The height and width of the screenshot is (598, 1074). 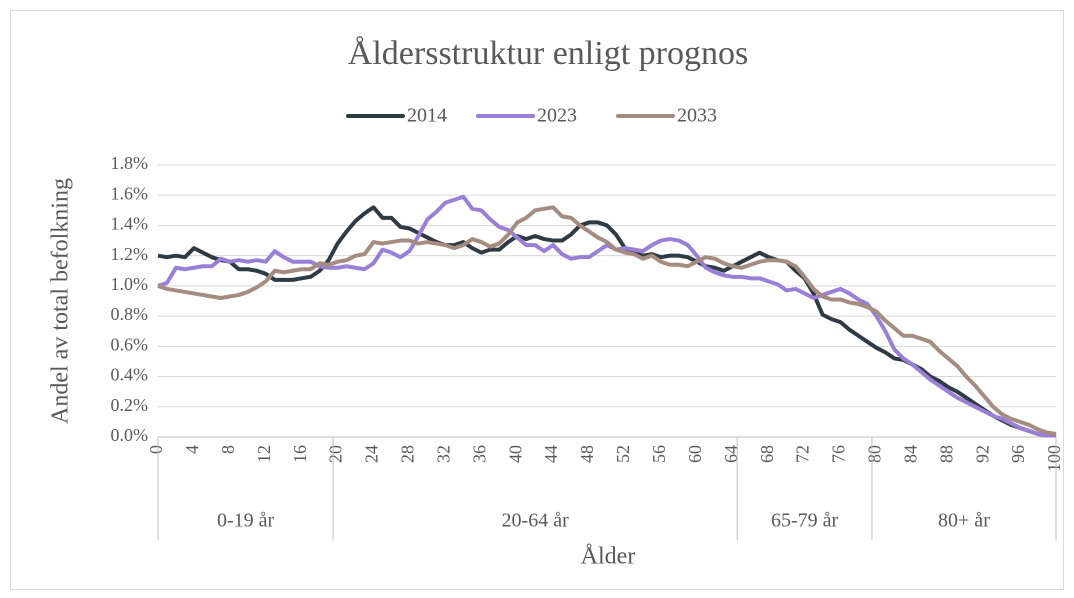 What do you see at coordinates (587, 454) in the screenshot?
I see `x-tick-label: 48` at bounding box center [587, 454].